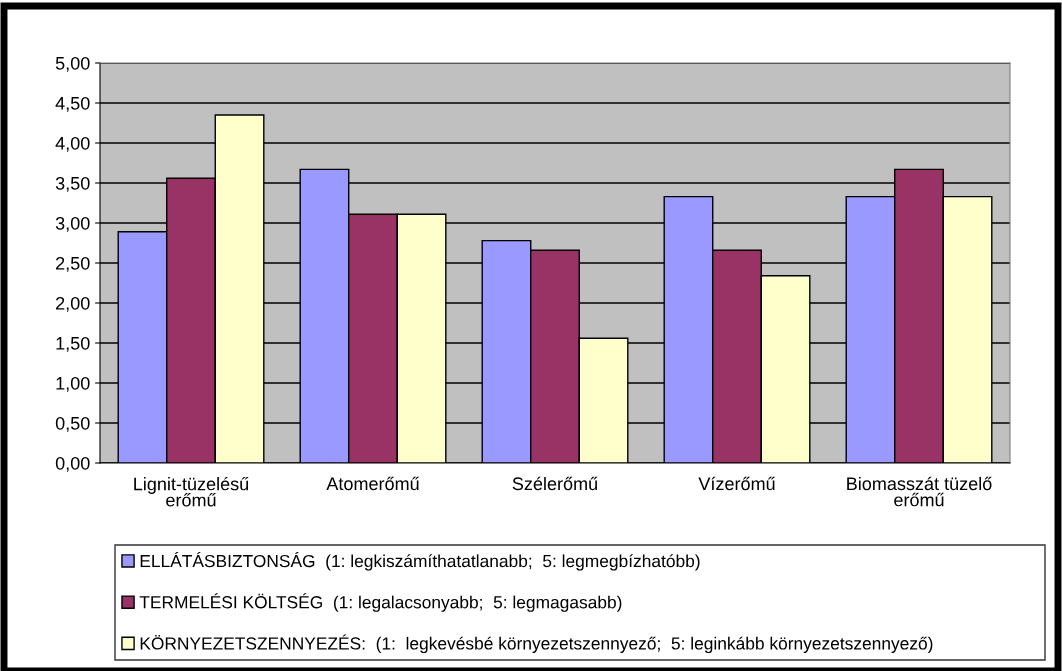 The image size is (1062, 671). What do you see at coordinates (72, 464) in the screenshot?
I see `y-tick-label: 0,00` at bounding box center [72, 464].